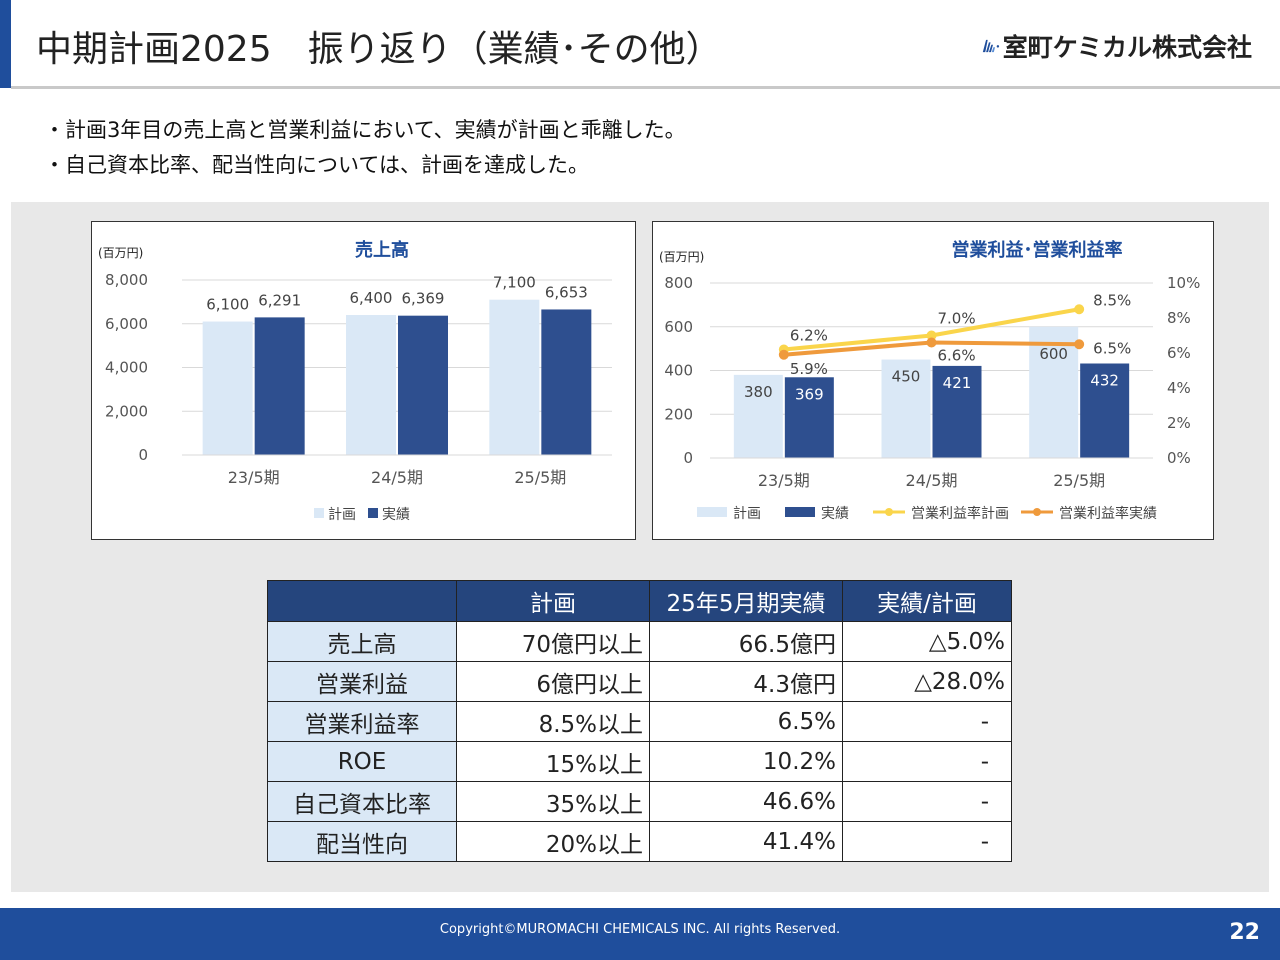 The width and height of the screenshot is (1280, 960). What do you see at coordinates (566, 292) in the screenshot?
I see `bar-value-label: 6,653` at bounding box center [566, 292].